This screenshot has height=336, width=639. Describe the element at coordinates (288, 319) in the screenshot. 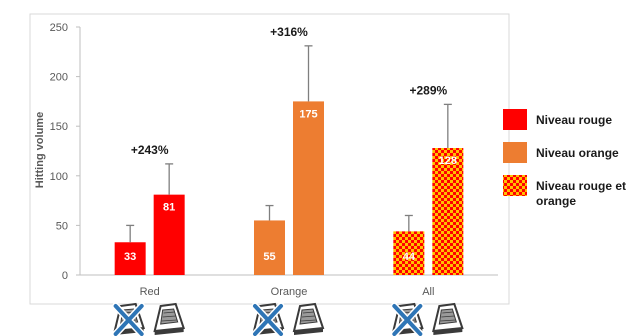

I see `device-icons` at that location.